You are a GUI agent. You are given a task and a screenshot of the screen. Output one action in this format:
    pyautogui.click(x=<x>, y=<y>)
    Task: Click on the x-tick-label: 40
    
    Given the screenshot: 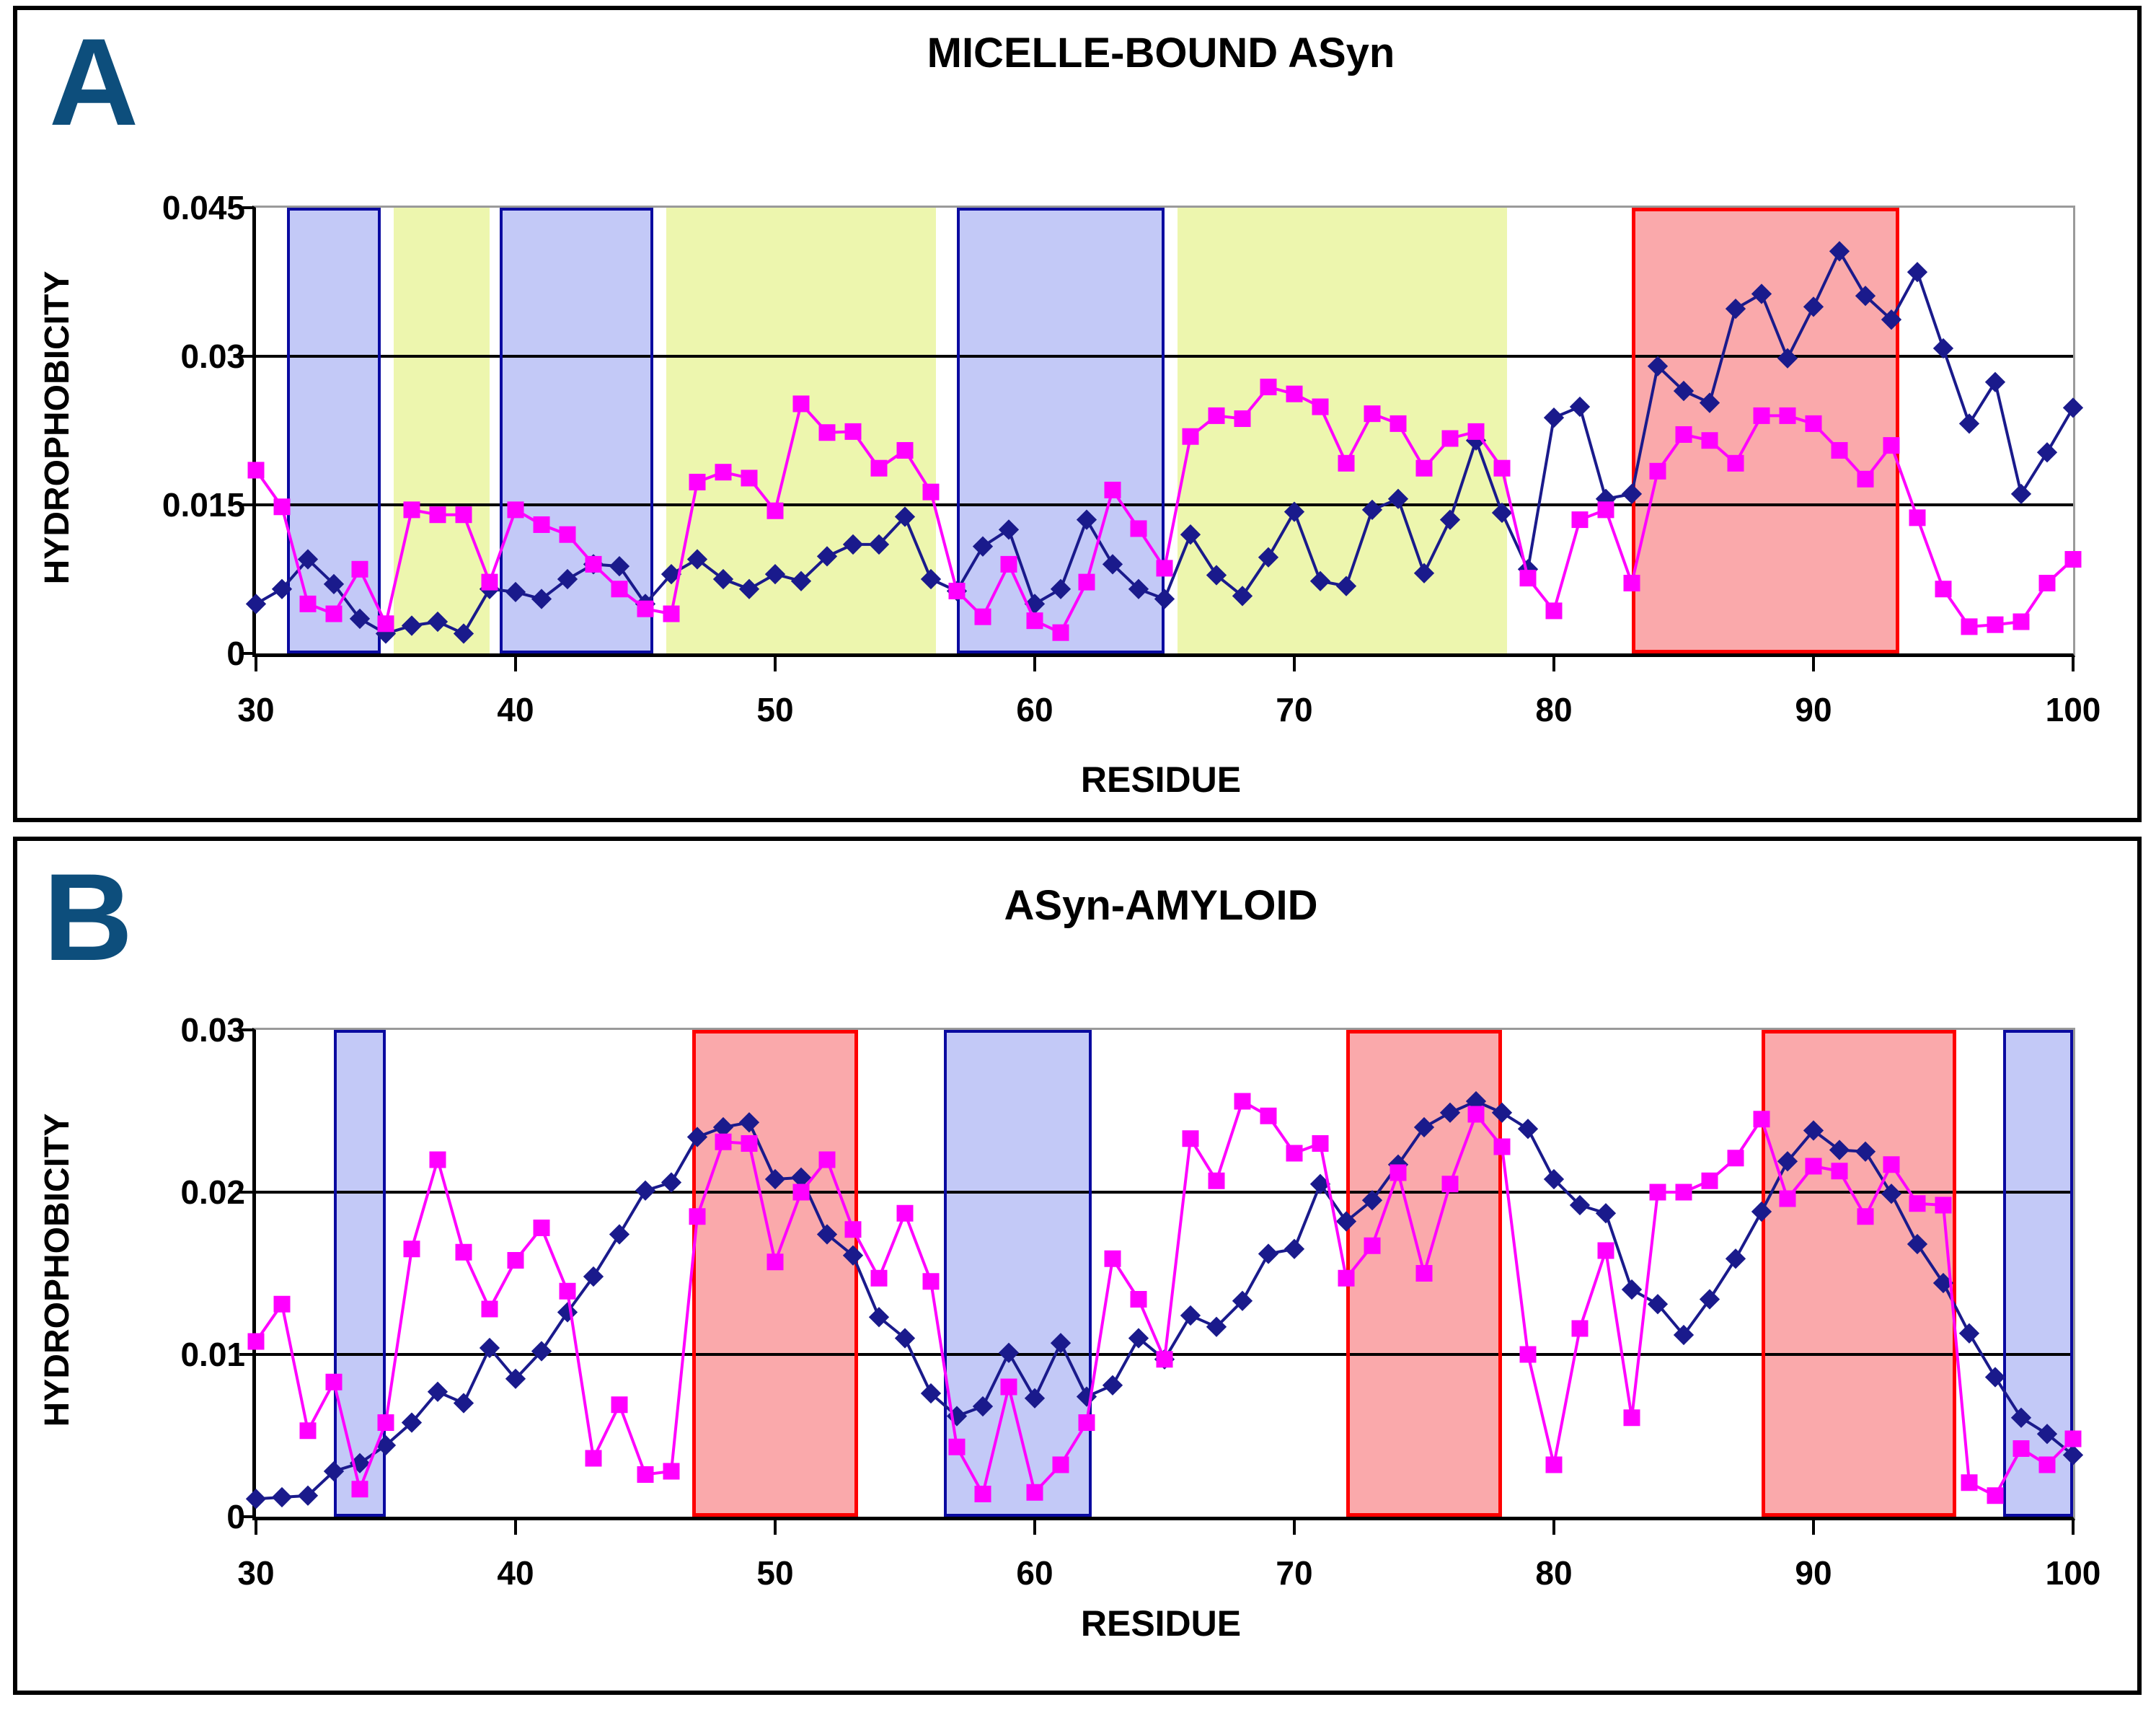 What is the action you would take?
    pyautogui.click(x=515, y=1573)
    